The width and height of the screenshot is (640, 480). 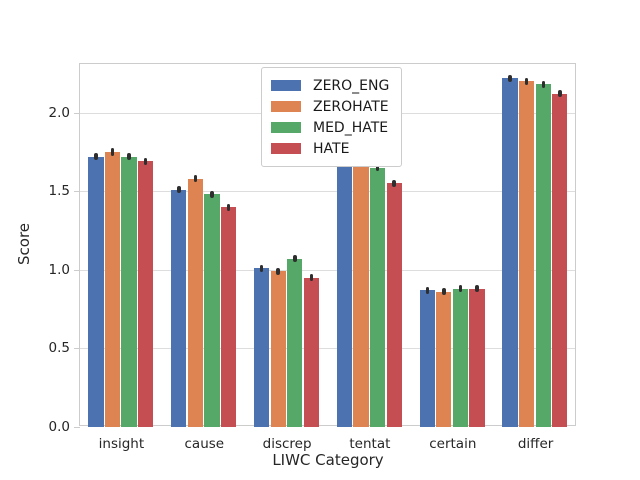 What do you see at coordinates (96, 157) in the screenshot?
I see `error-bar-zero_eng-insight` at bounding box center [96, 157].